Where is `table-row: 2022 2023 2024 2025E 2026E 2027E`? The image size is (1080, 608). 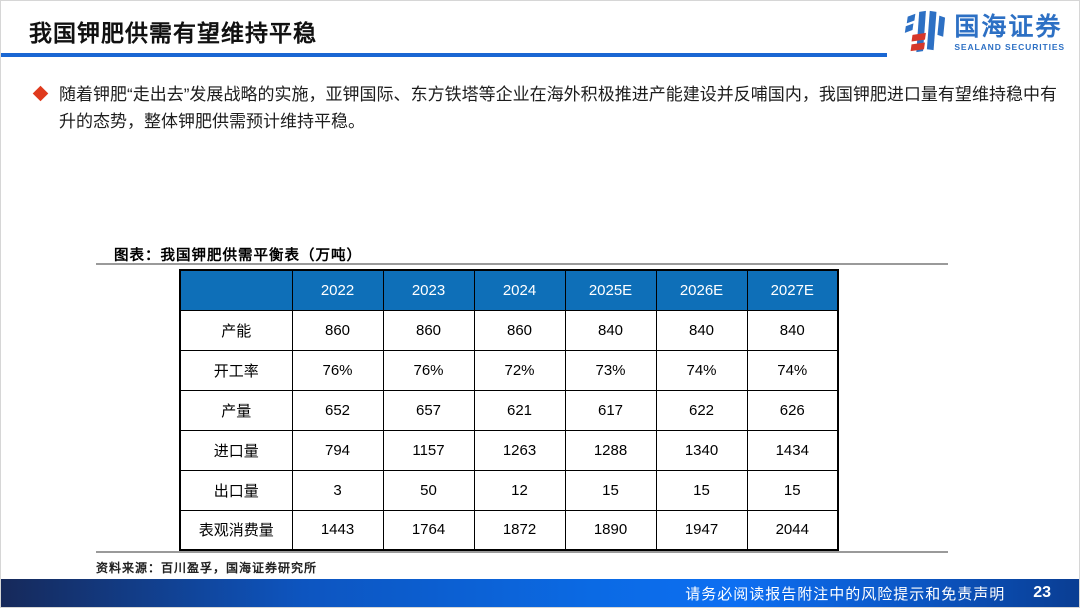 table-row: 2022 2023 2024 2025E 2026E 2027E is located at coordinates (509, 290).